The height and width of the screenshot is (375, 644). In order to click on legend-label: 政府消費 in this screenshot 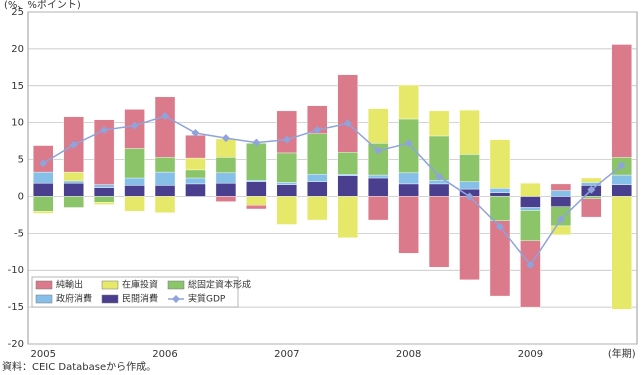, I will do `click(74, 299)`.